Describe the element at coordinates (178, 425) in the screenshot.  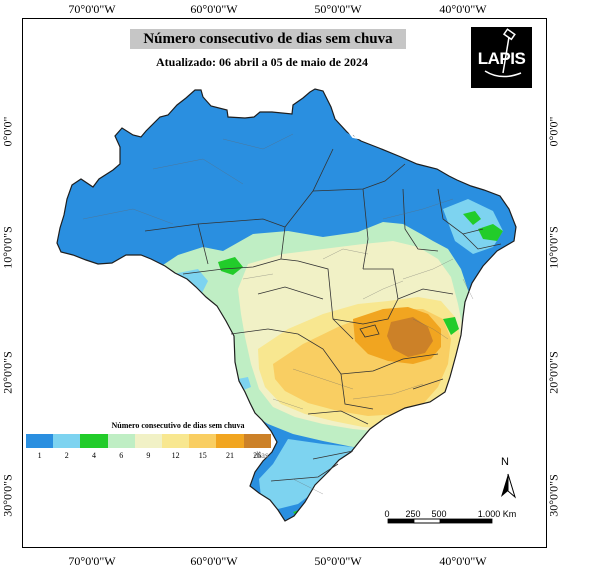
I see `legend-title: Número consecutivo de dias sem chuva` at that location.